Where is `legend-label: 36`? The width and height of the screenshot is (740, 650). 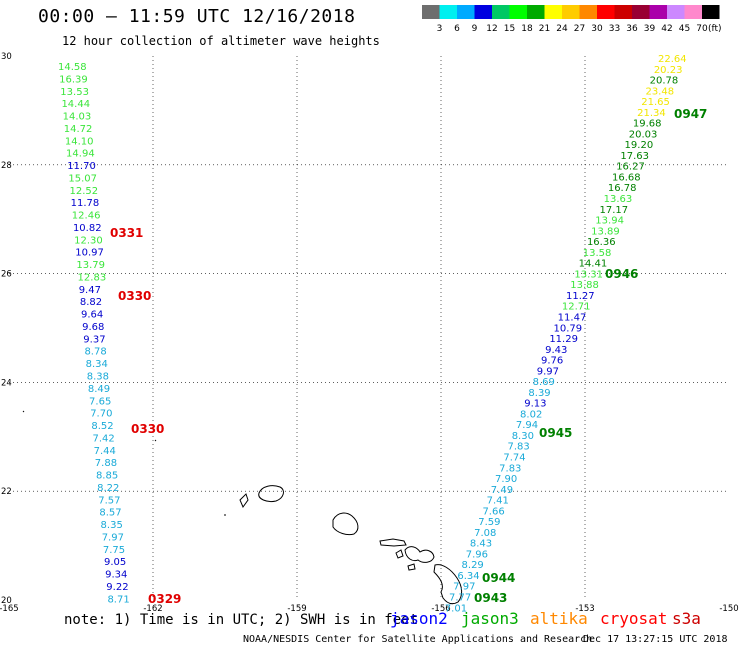 legend-label: 36 is located at coordinates (632, 29).